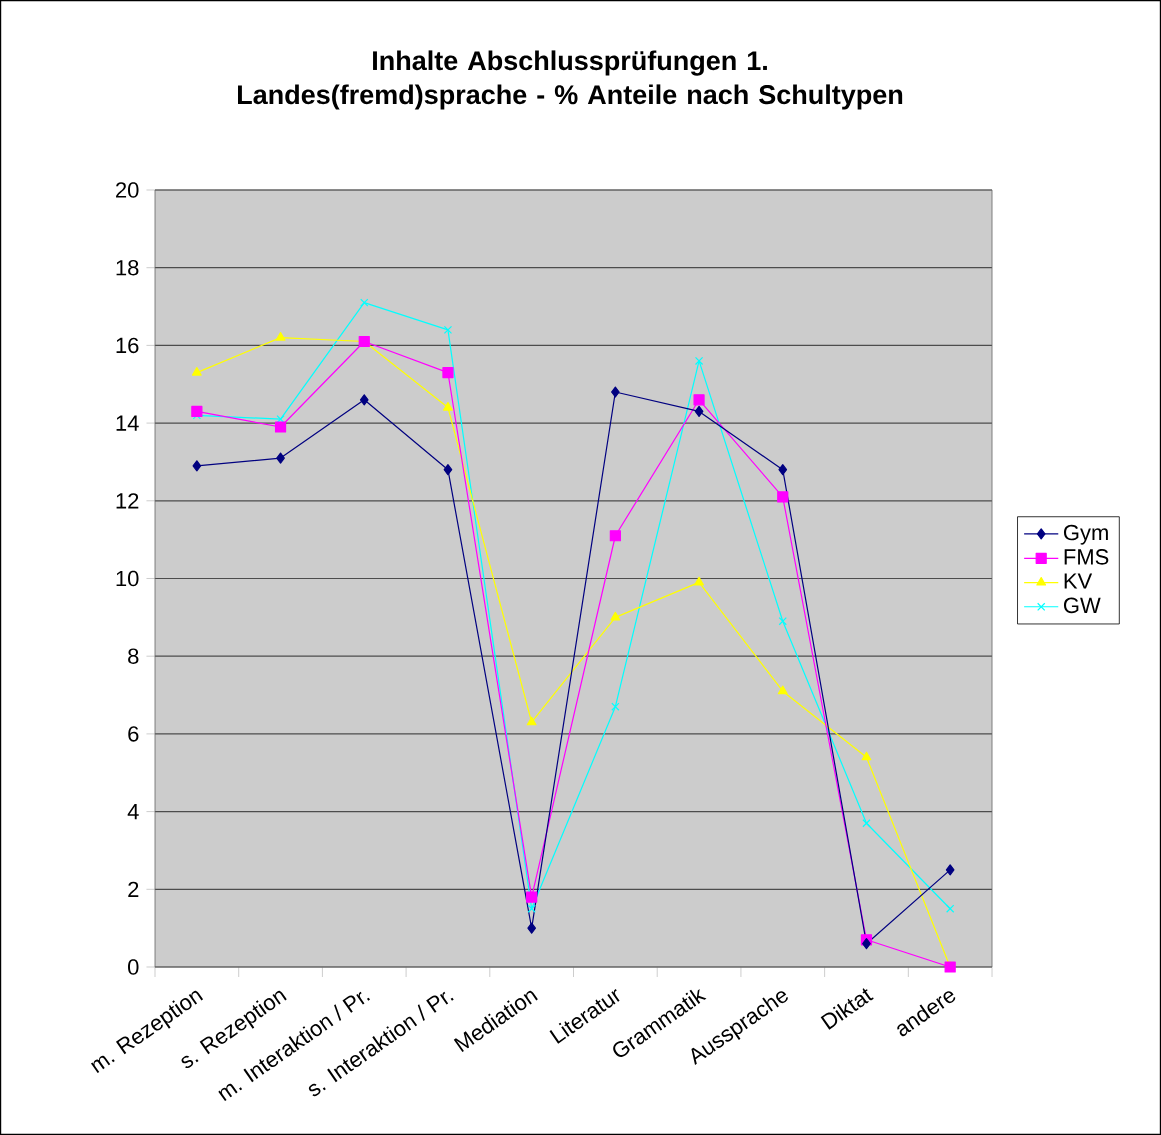 This screenshot has height=1135, width=1161. What do you see at coordinates (133, 812) in the screenshot?
I see `y-tick-label: 4` at bounding box center [133, 812].